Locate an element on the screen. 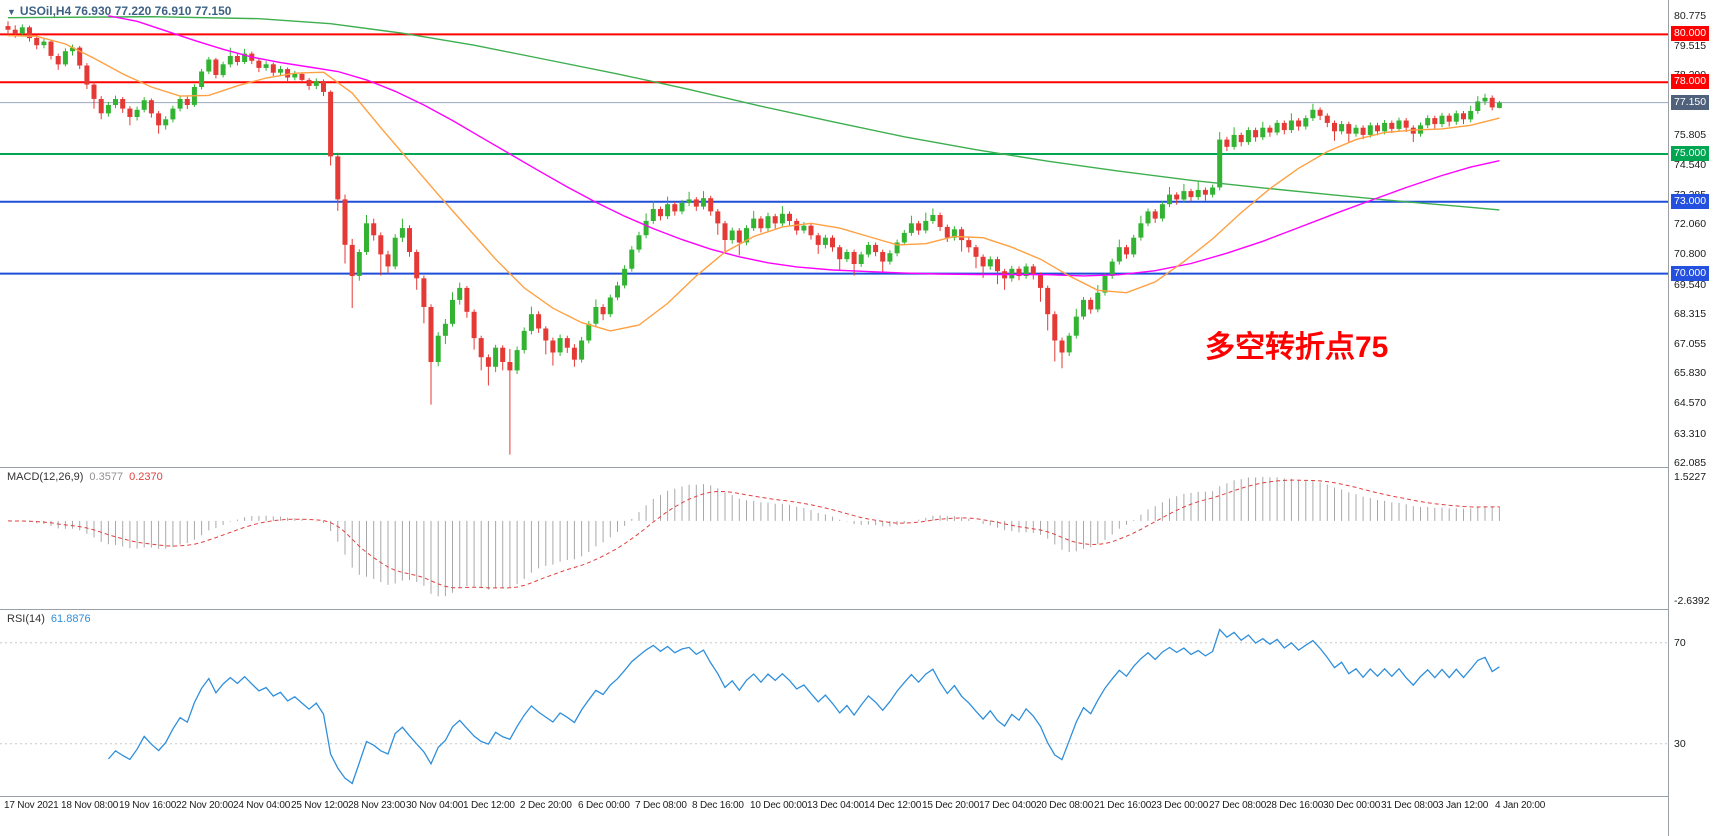  price-tick-label: 64.570 is located at coordinates (1690, 403).